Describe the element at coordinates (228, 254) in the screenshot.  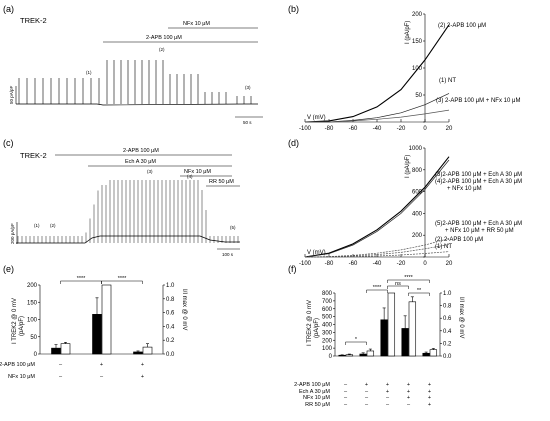
I see `panel-c-scale-x-label: 100 s` at that location.